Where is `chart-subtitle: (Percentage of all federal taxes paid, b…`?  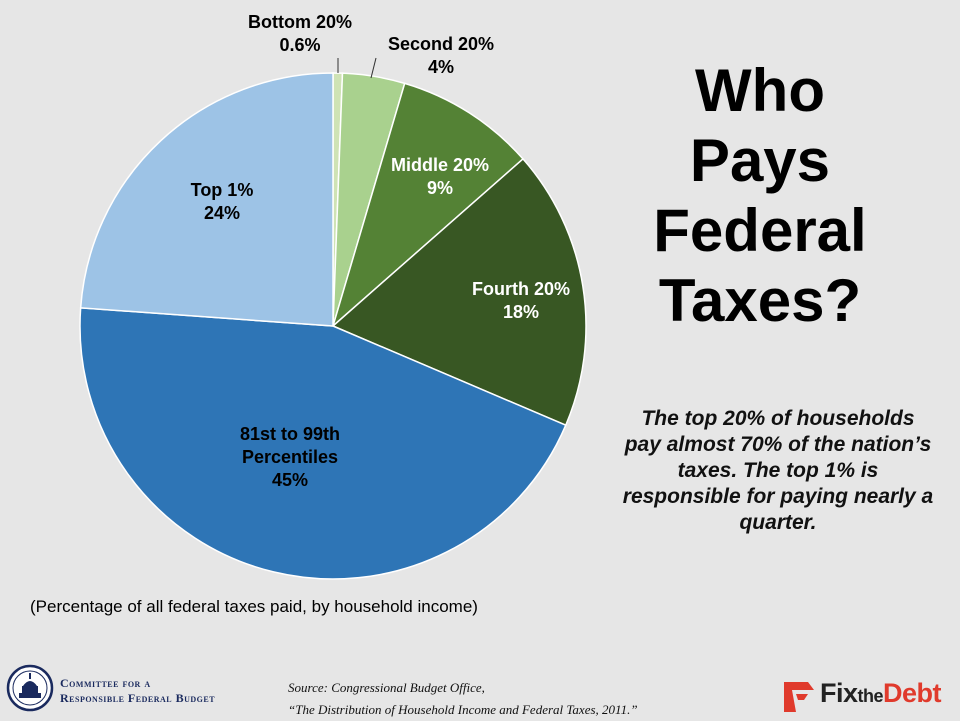 chart-subtitle: (Percentage of all federal taxes paid, b… is located at coordinates (254, 606).